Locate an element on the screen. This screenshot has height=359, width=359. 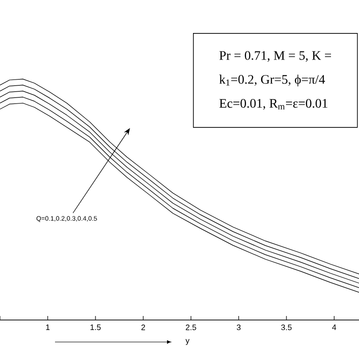
annotation: Ec=0.01, R$_{m}$=ε=0.01 is located at coordinates (273, 104).